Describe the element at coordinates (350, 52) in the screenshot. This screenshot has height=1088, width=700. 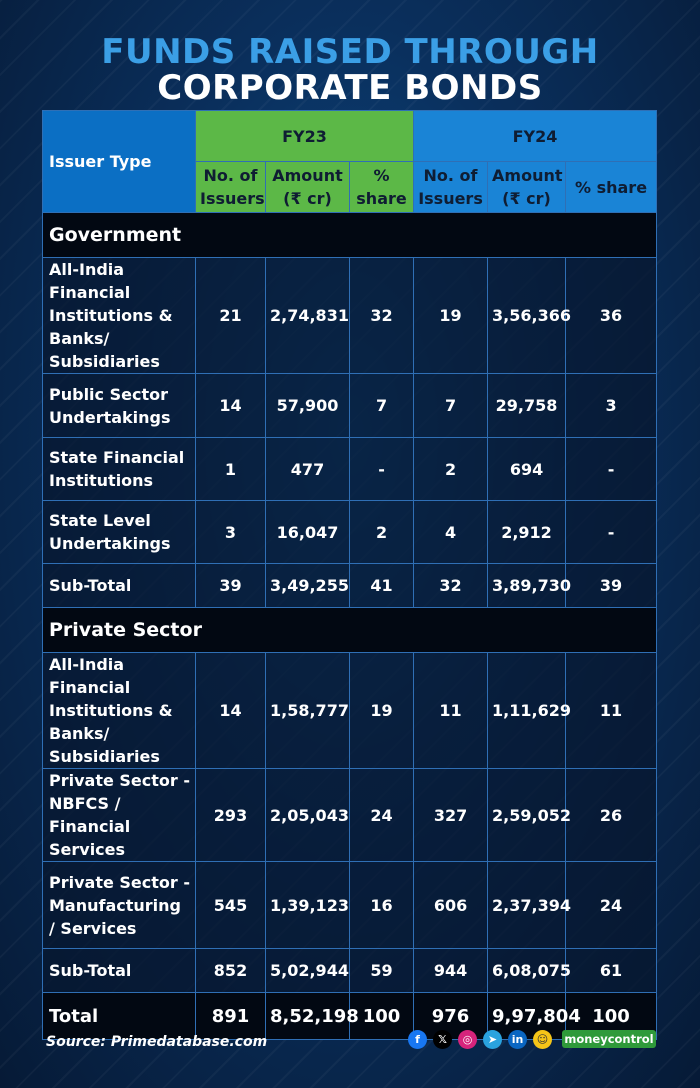
I see `title-line-1: FUNDS RAISED THROUGH` at that location.